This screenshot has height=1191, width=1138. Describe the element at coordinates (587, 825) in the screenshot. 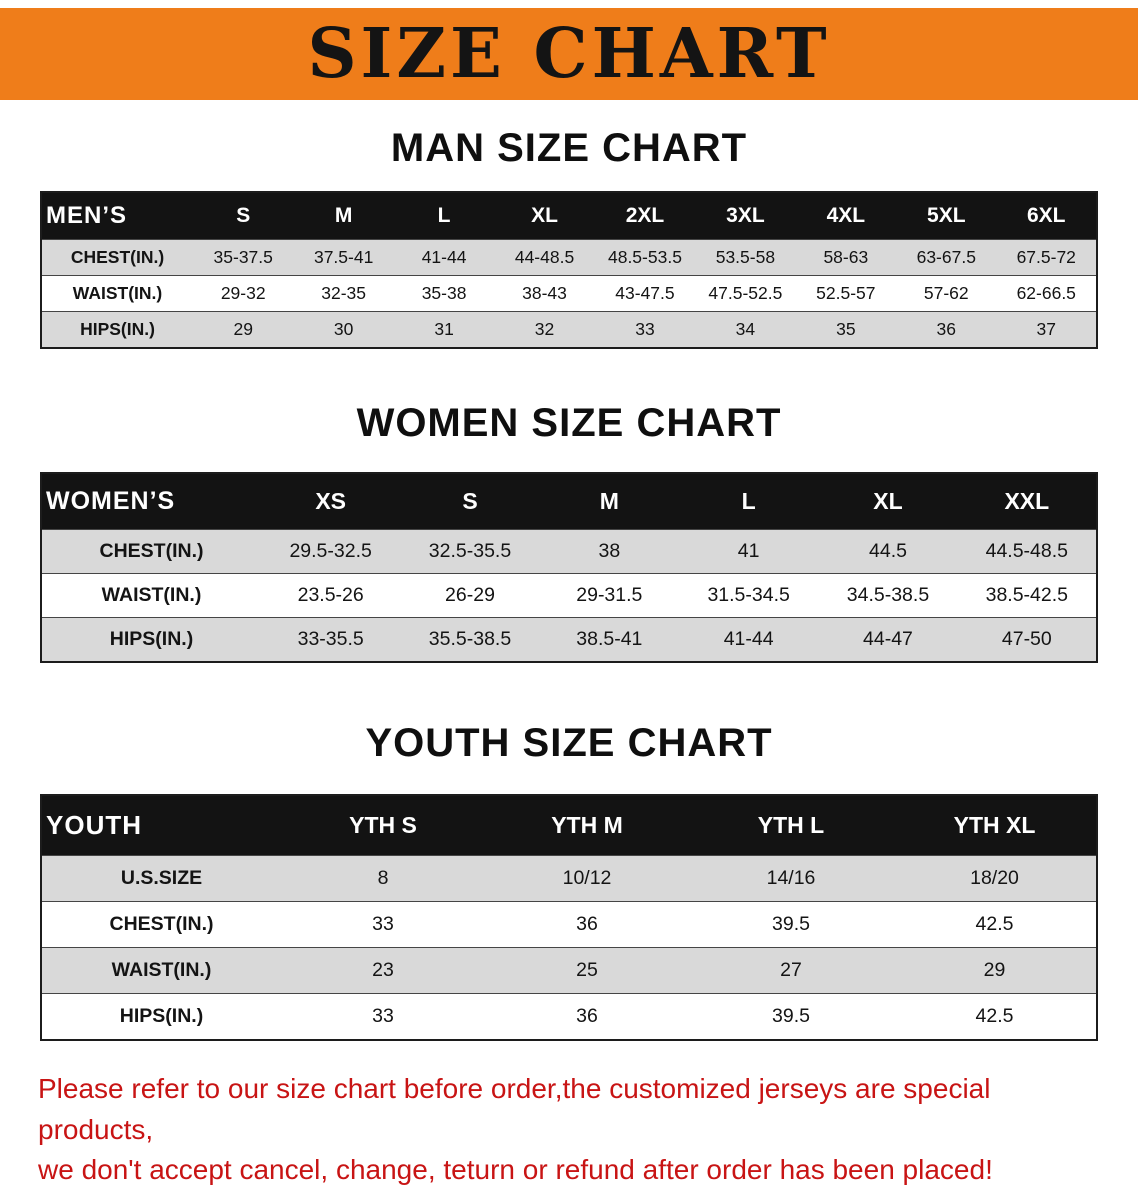

I see `size-column-header: YTH M` at that location.